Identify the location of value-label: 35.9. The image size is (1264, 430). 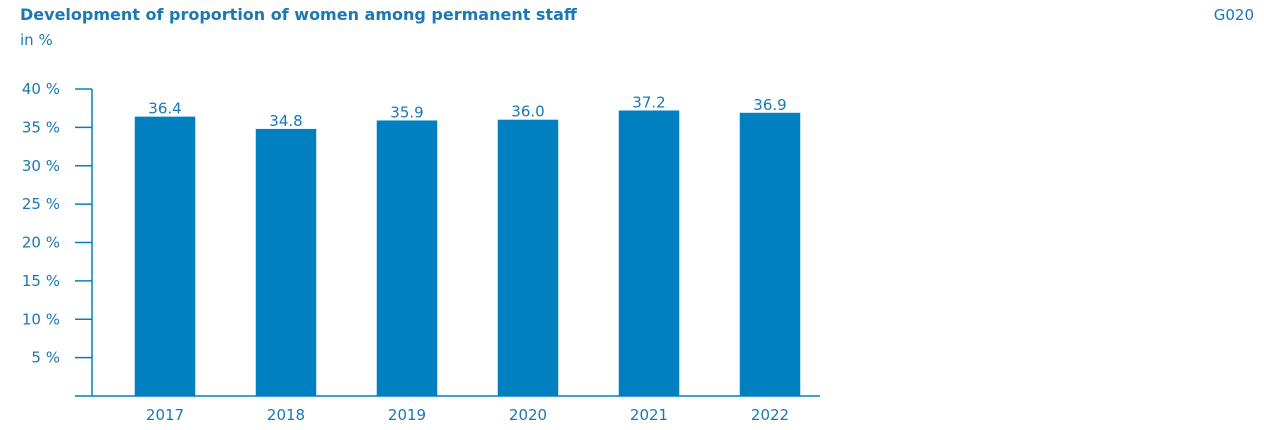
(406, 112).